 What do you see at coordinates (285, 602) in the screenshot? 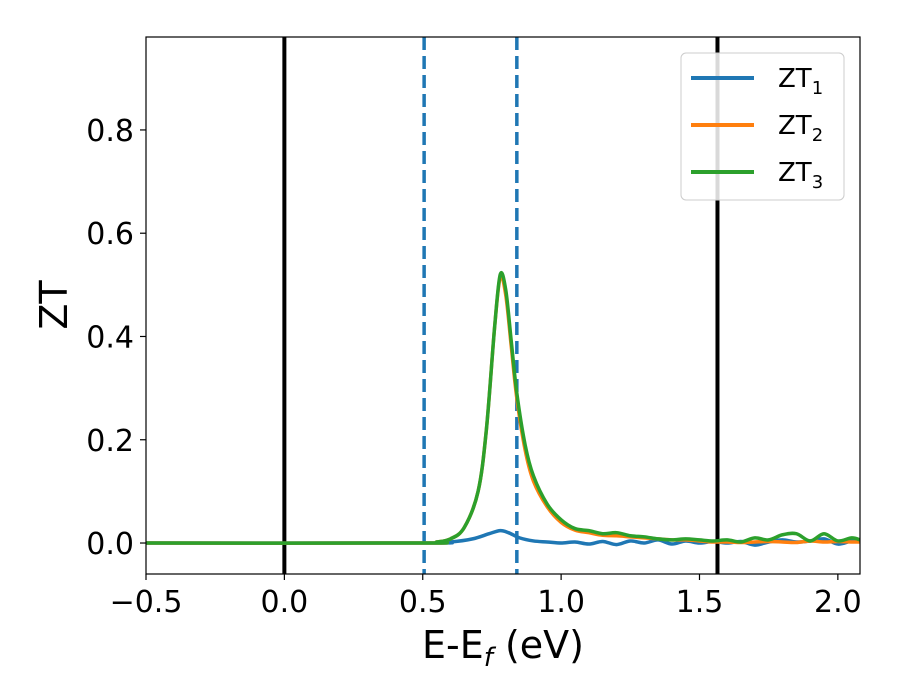
I see `x-tick-label: 0.0` at bounding box center [285, 602].